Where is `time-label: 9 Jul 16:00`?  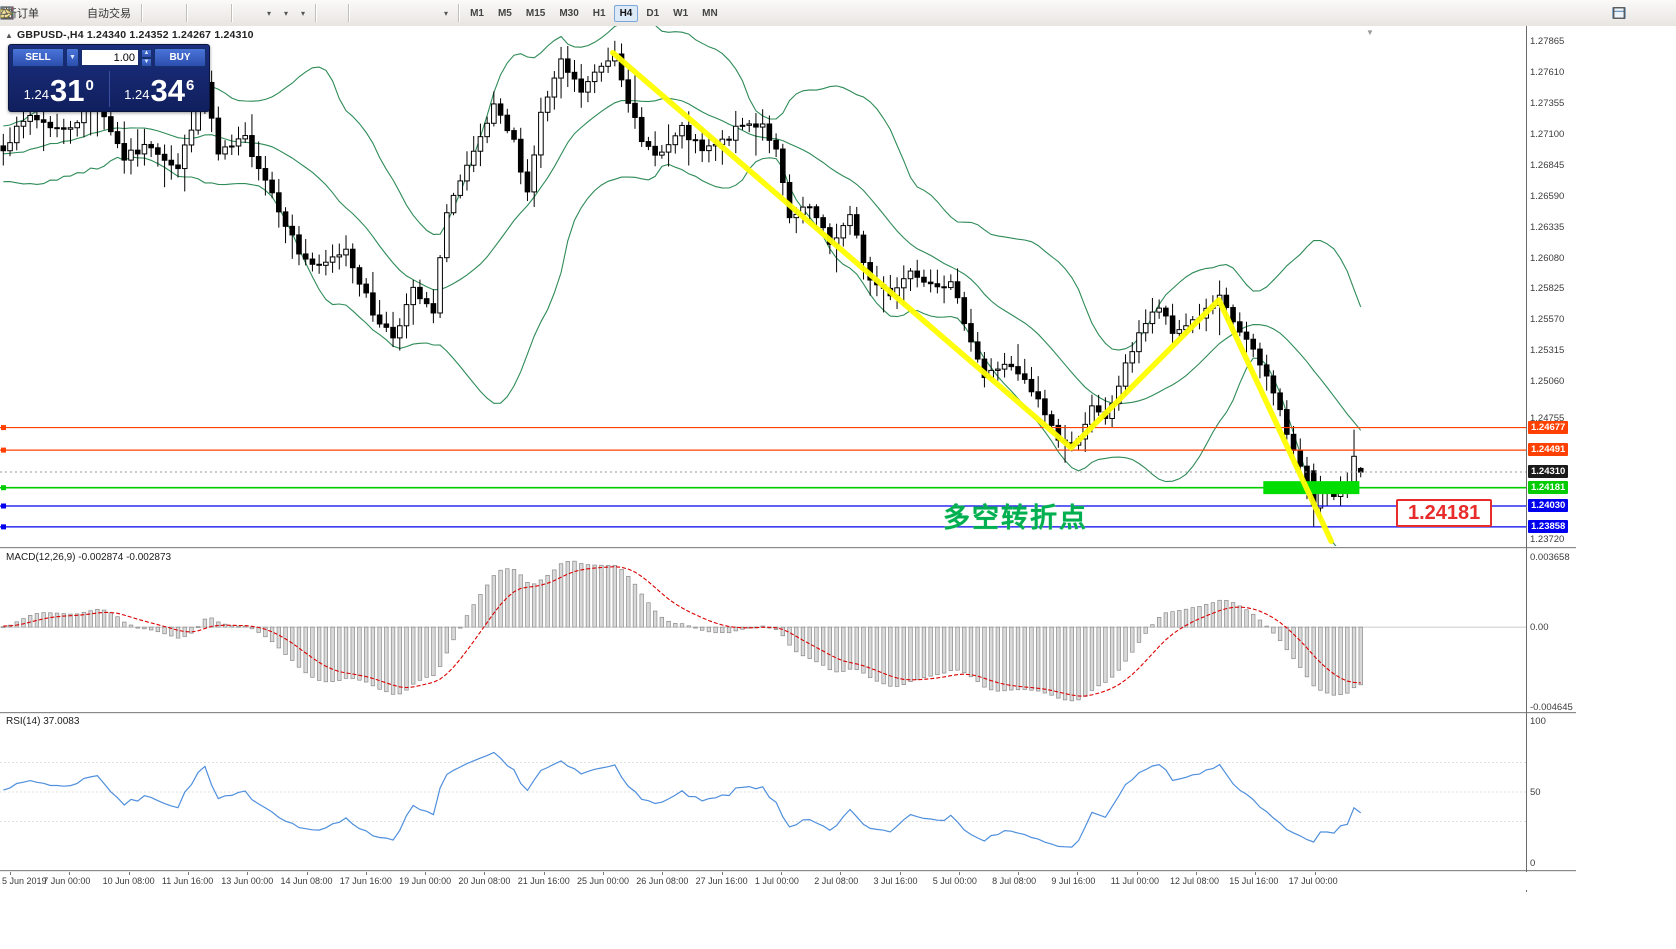 time-label: 9 Jul 16:00 is located at coordinates (1073, 881).